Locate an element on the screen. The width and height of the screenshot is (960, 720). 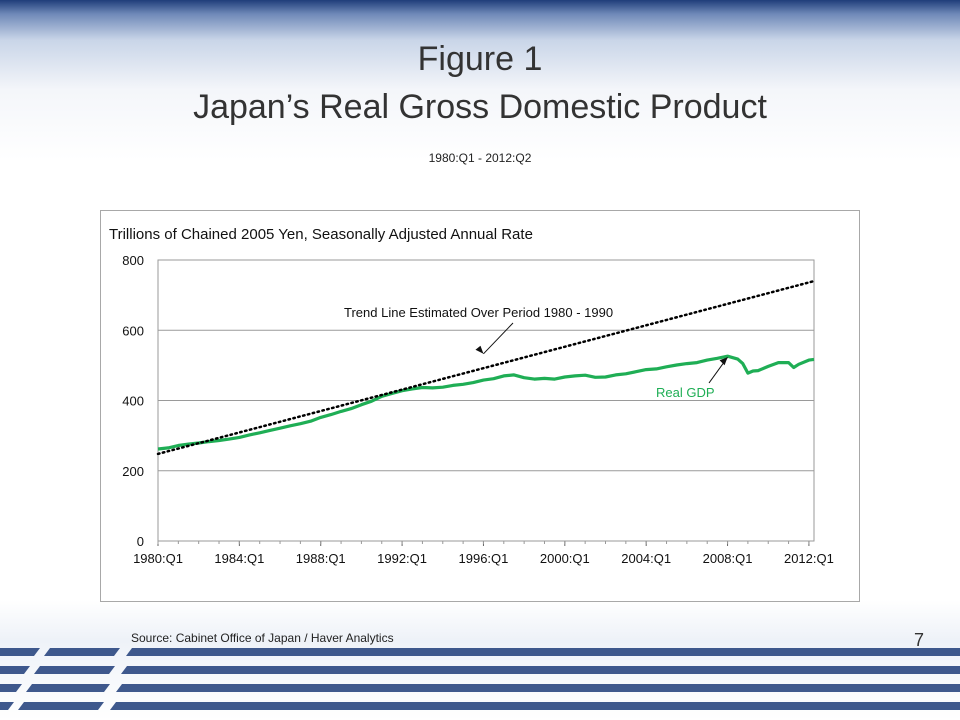
real-gdp-line is located at coordinates (486, 402).